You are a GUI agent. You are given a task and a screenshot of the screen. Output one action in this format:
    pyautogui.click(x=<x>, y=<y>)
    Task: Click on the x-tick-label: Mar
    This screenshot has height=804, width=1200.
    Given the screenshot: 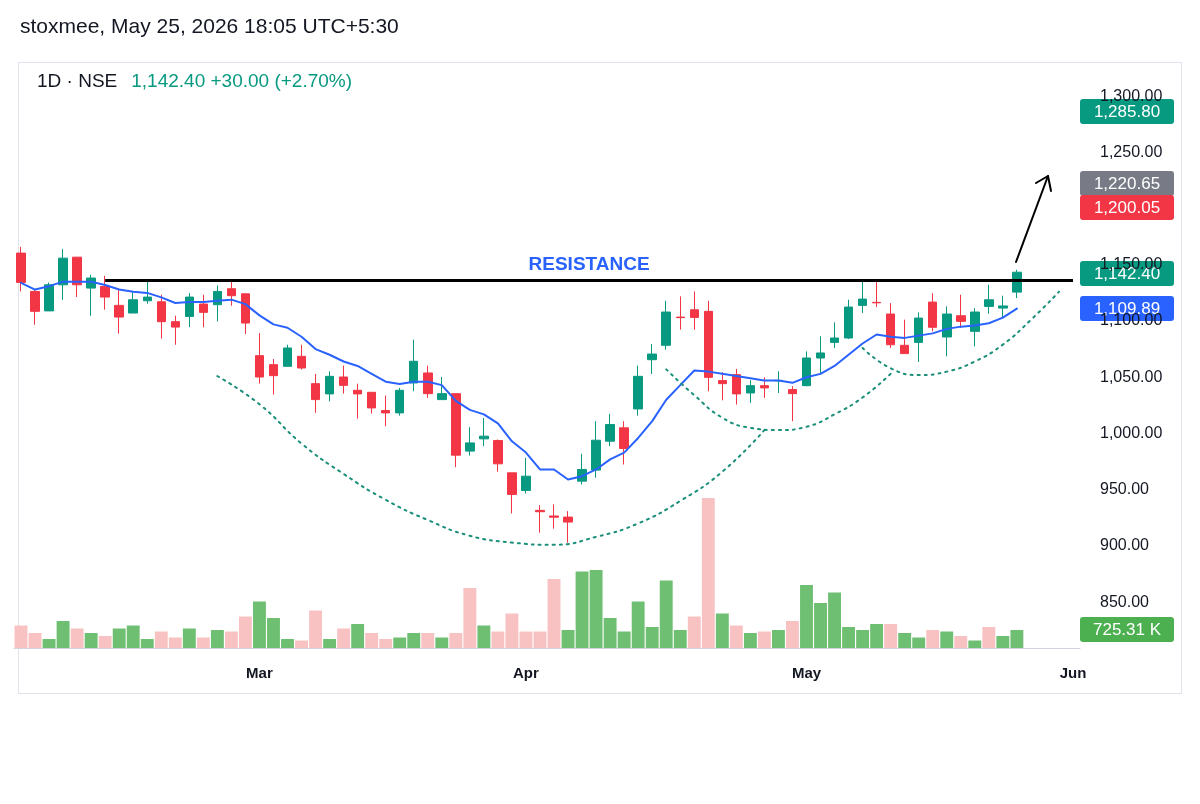 What is the action you would take?
    pyautogui.click(x=259, y=672)
    